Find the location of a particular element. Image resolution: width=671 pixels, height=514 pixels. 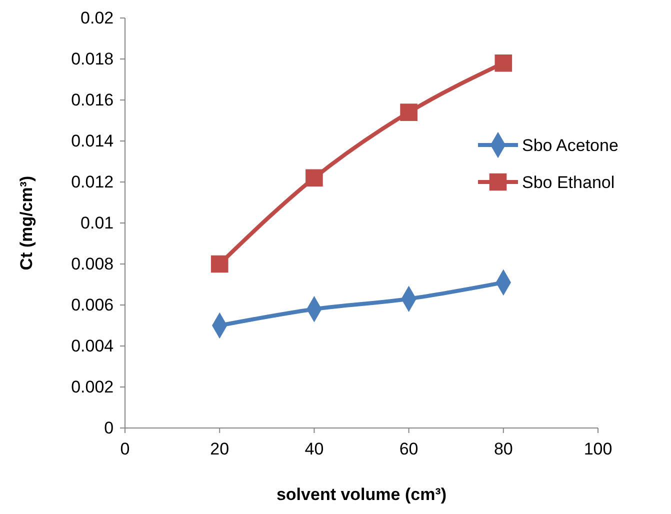

y-tick-label: 0.014 is located at coordinates (92, 140).